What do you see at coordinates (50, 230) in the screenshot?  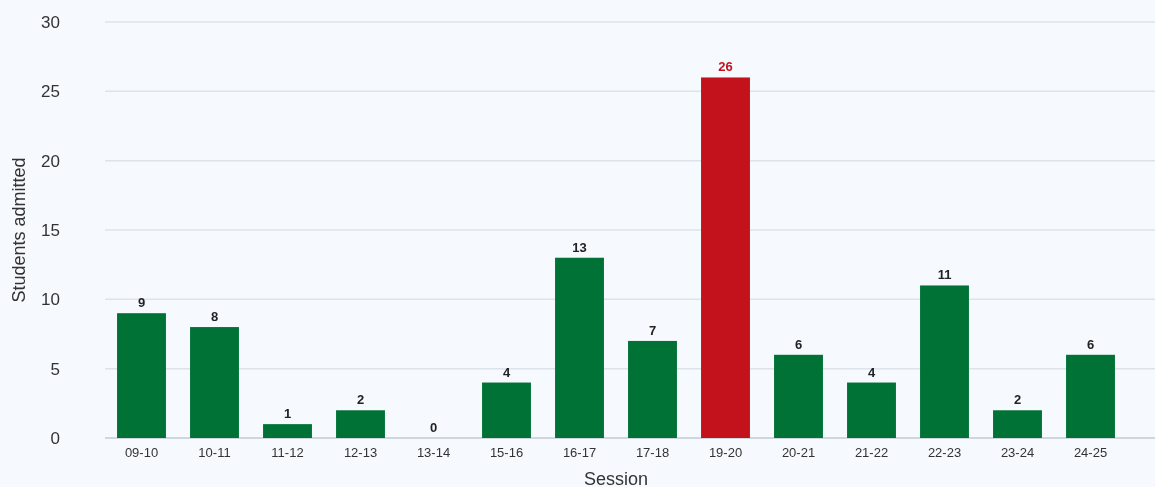 I see `y-tick-label: 15` at bounding box center [50, 230].